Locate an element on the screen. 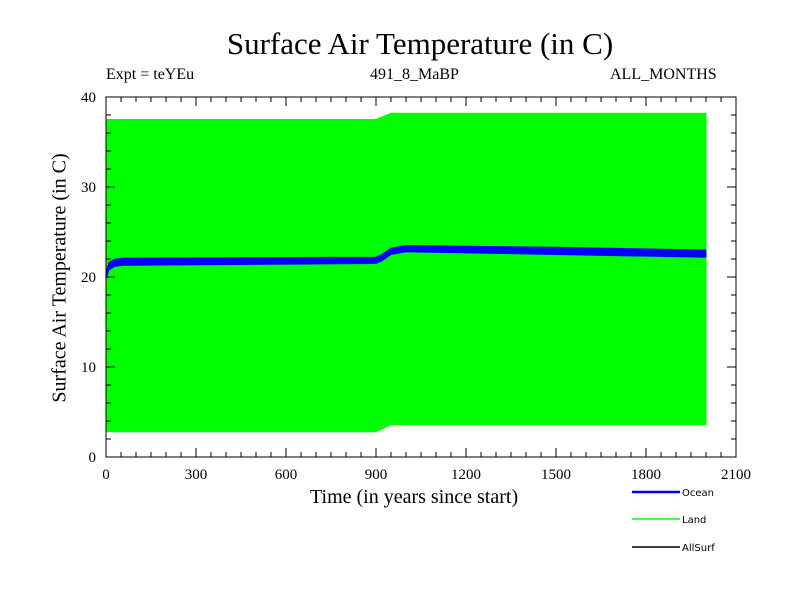 Image resolution: width=800 pixels, height=600 pixels. x-tick-label: 900 is located at coordinates (376, 475).